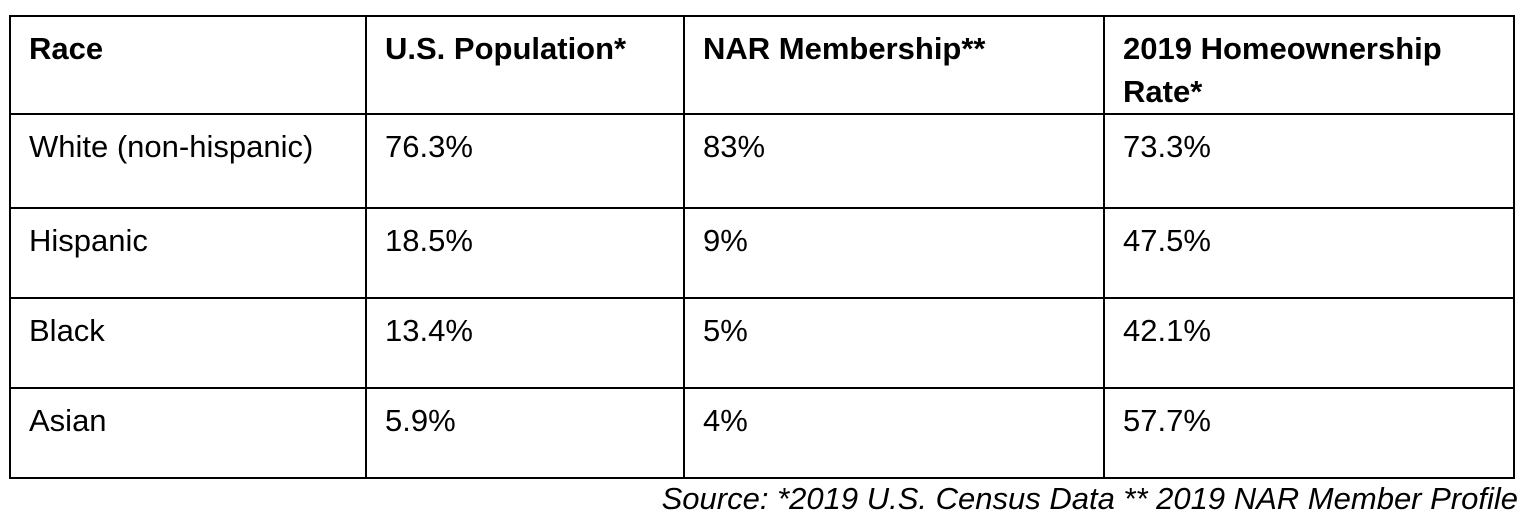  What do you see at coordinates (894, 253) in the screenshot?
I see `cell-nar-membership: 9%` at bounding box center [894, 253].